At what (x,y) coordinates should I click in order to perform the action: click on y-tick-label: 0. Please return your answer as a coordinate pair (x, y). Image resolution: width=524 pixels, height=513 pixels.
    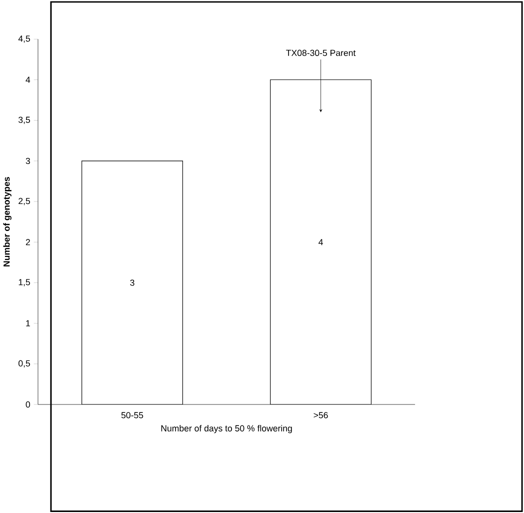
    Looking at the image, I should click on (28, 404).